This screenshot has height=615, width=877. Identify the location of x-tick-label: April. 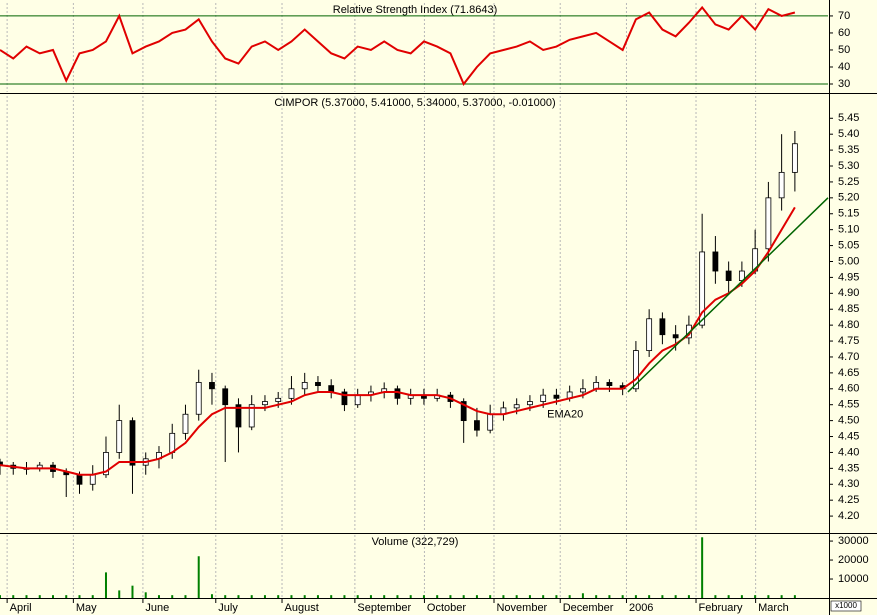
(21, 608).